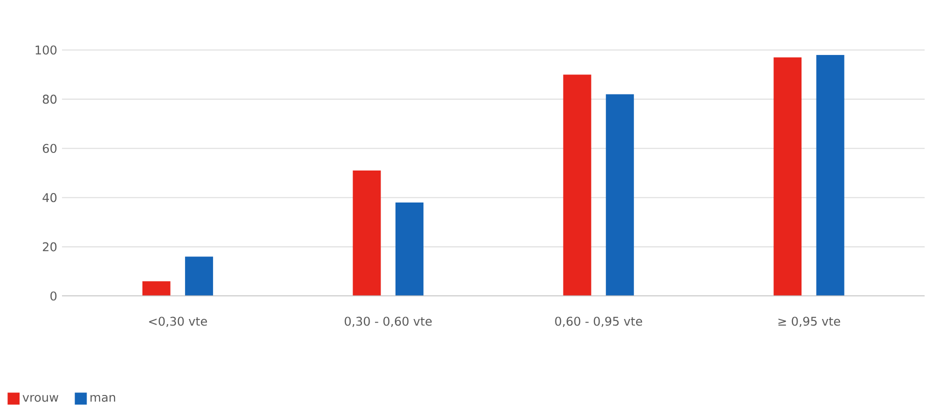 This screenshot has height=417, width=937. Describe the element at coordinates (103, 398) in the screenshot. I see `legend-label: man` at that location.